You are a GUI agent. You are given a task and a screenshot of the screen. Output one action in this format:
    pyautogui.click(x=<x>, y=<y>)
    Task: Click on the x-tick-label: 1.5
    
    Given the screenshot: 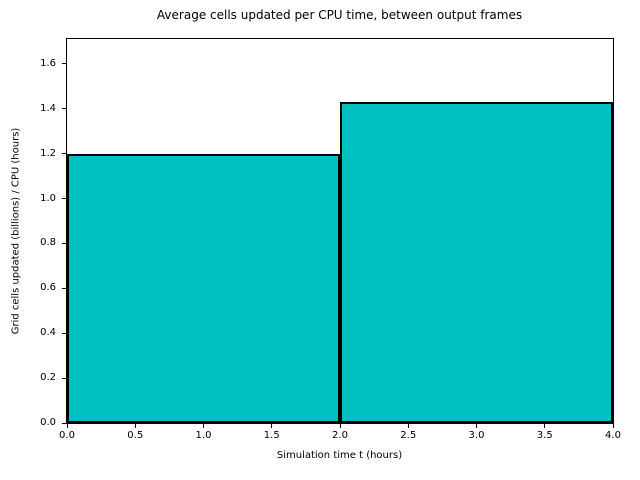 What is the action you would take?
    pyautogui.click(x=271, y=435)
    